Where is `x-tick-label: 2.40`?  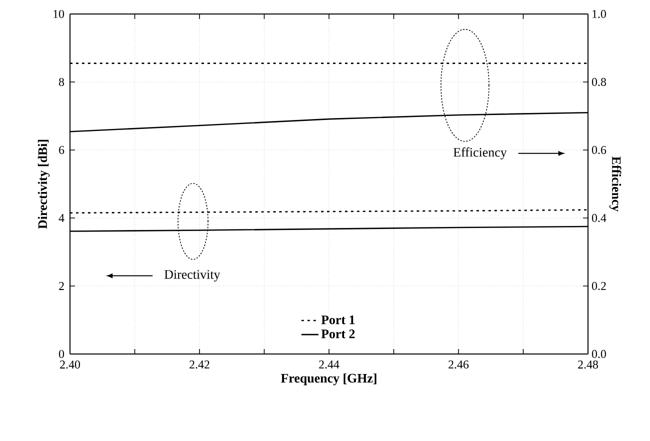
x-tick-label: 2.40 is located at coordinates (70, 364).